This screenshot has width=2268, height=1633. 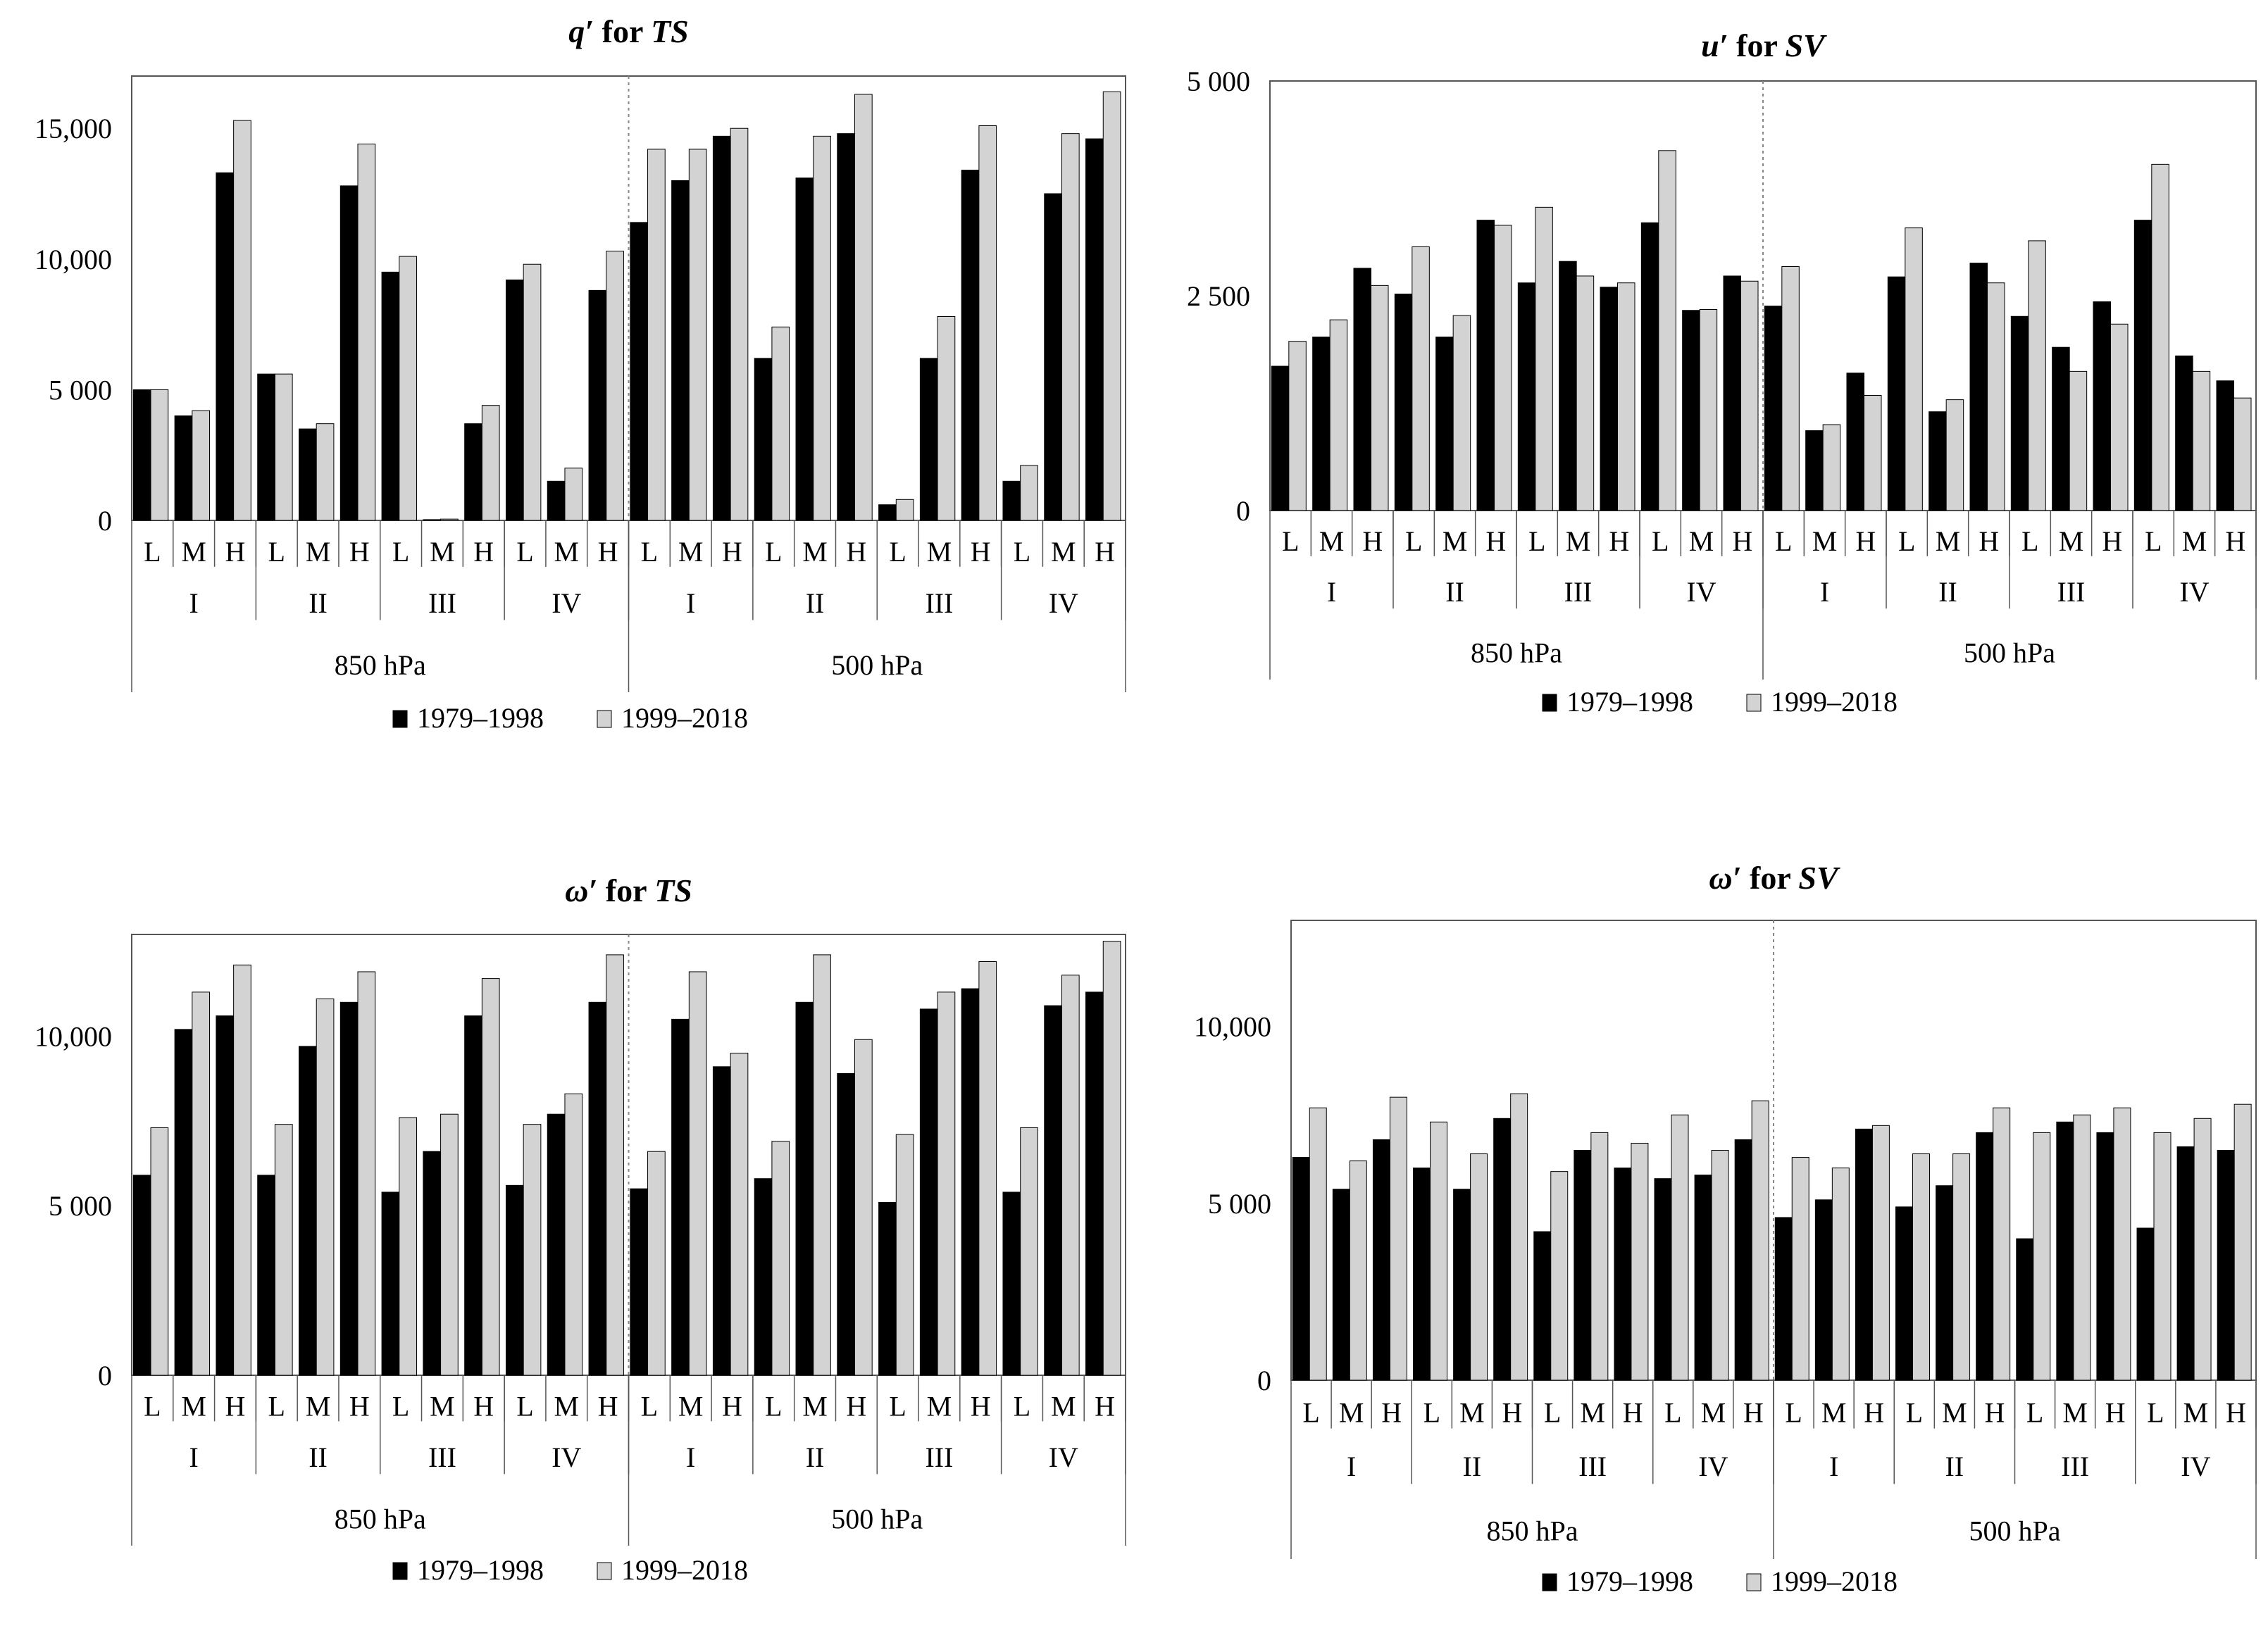 What do you see at coordinates (1715, 45) in the screenshot?
I see `chart-title-part: u′` at bounding box center [1715, 45].